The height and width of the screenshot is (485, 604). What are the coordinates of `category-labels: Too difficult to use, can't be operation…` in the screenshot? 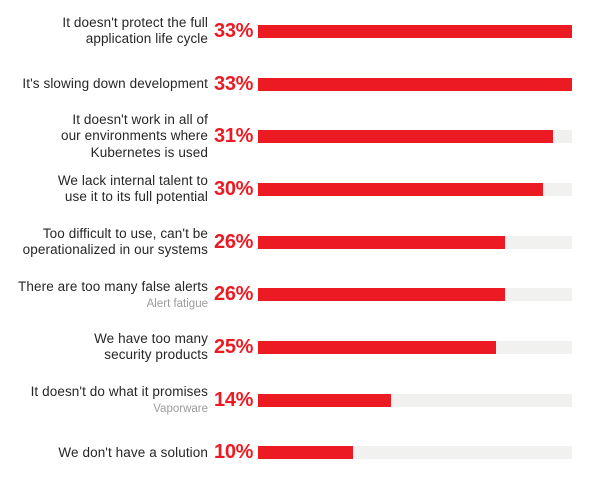 It's located at (104, 242).